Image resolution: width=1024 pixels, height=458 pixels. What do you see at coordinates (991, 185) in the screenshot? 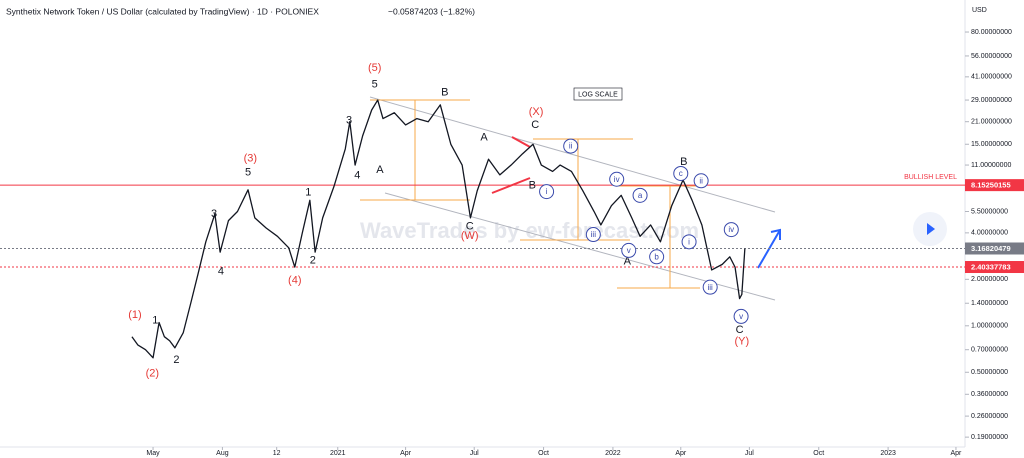
I see `price-tag-label: 8.15250155` at bounding box center [991, 185].